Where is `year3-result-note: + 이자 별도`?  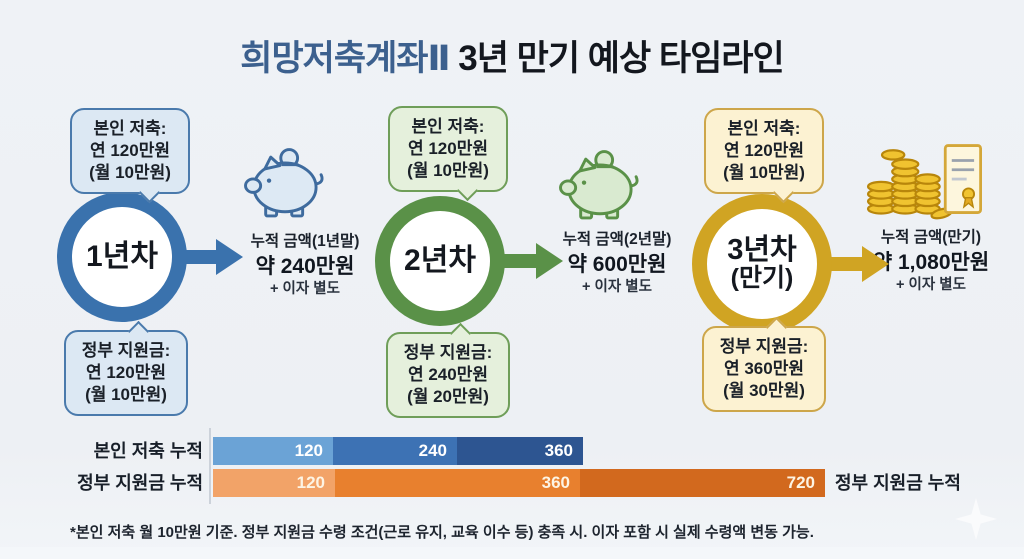 year3-result-note: + 이자 별도 is located at coordinates (931, 285).